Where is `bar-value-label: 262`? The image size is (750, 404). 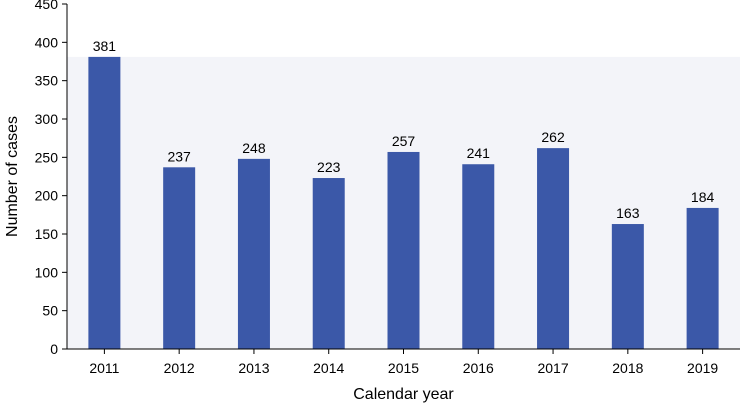
bar-value-label: 262 is located at coordinates (553, 137).